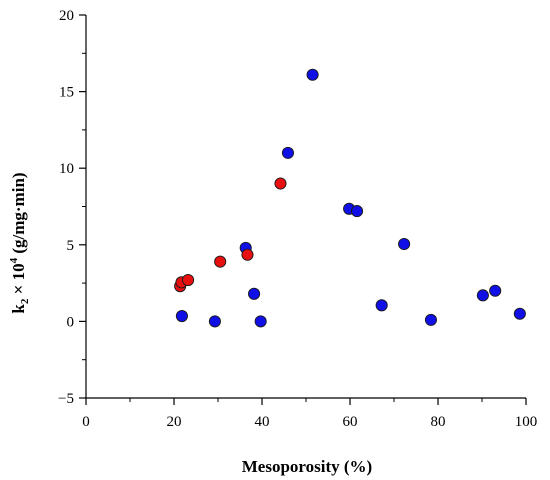  I want to click on y-tick-label: −5, so click(66, 399).